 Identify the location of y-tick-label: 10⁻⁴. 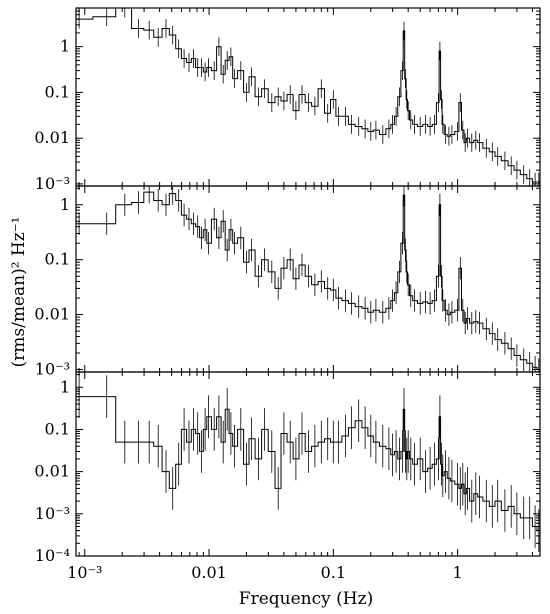
(52, 555).